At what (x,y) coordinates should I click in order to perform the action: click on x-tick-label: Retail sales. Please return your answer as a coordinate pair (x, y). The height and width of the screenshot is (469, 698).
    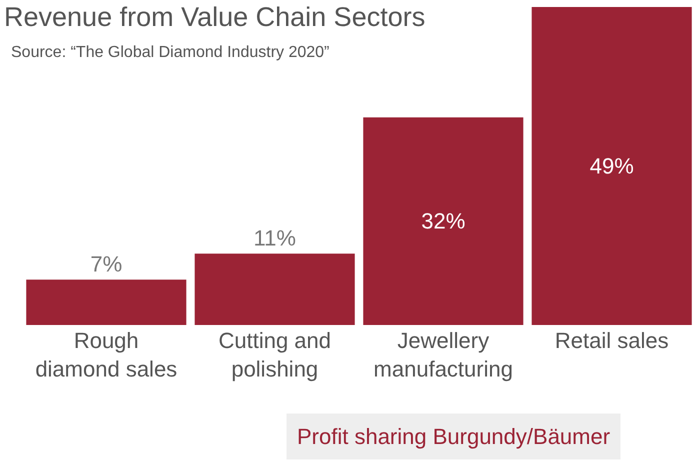
    Looking at the image, I should click on (611, 340).